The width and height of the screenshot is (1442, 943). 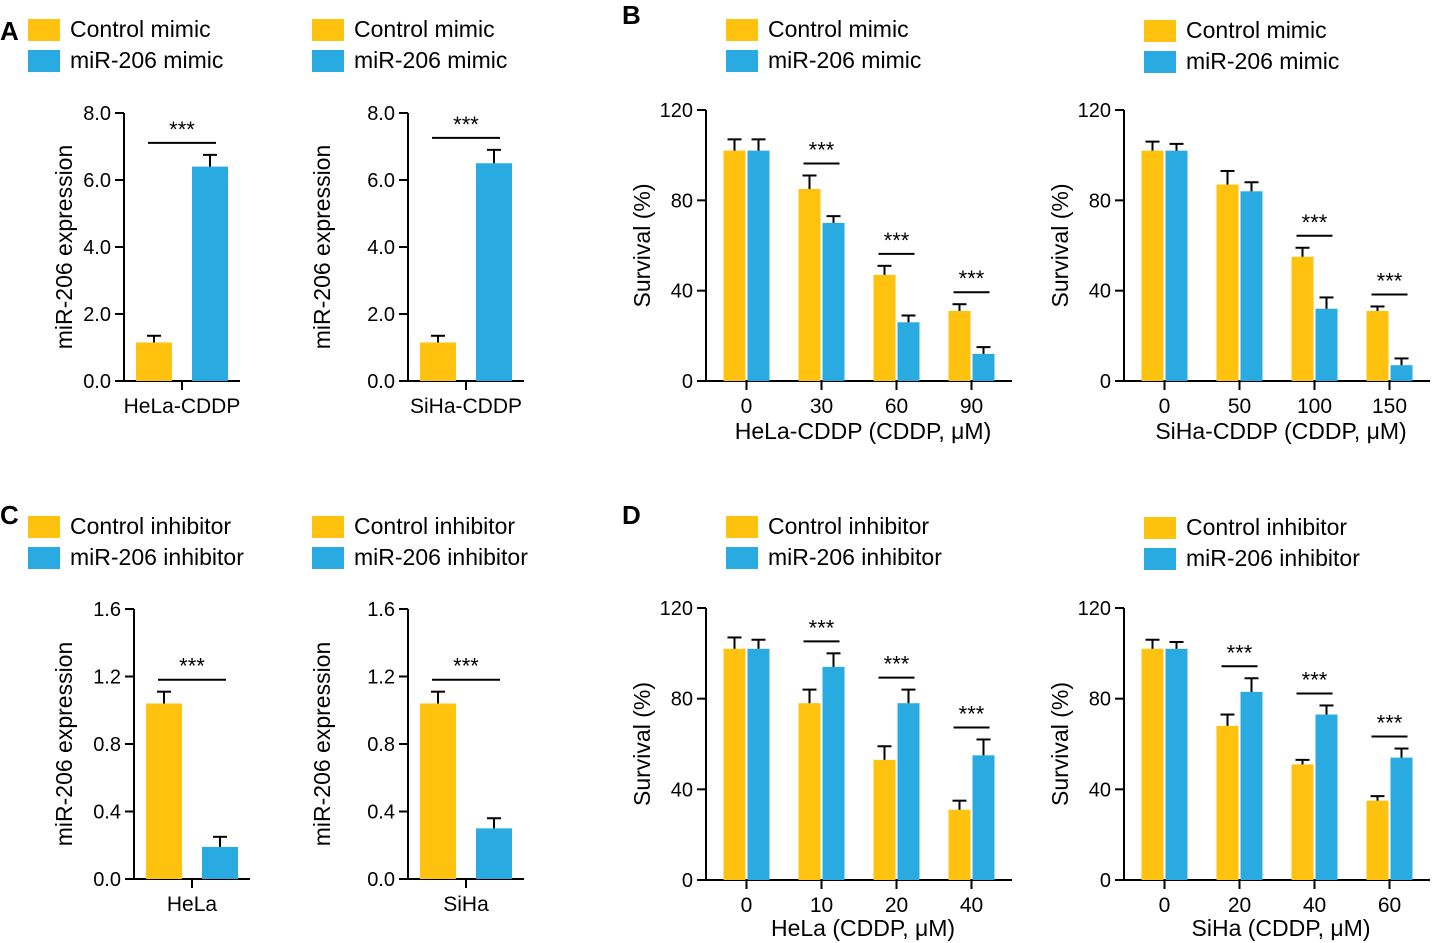 I want to click on x-tick-label: SiHa-CDDP, so click(x=466, y=406).